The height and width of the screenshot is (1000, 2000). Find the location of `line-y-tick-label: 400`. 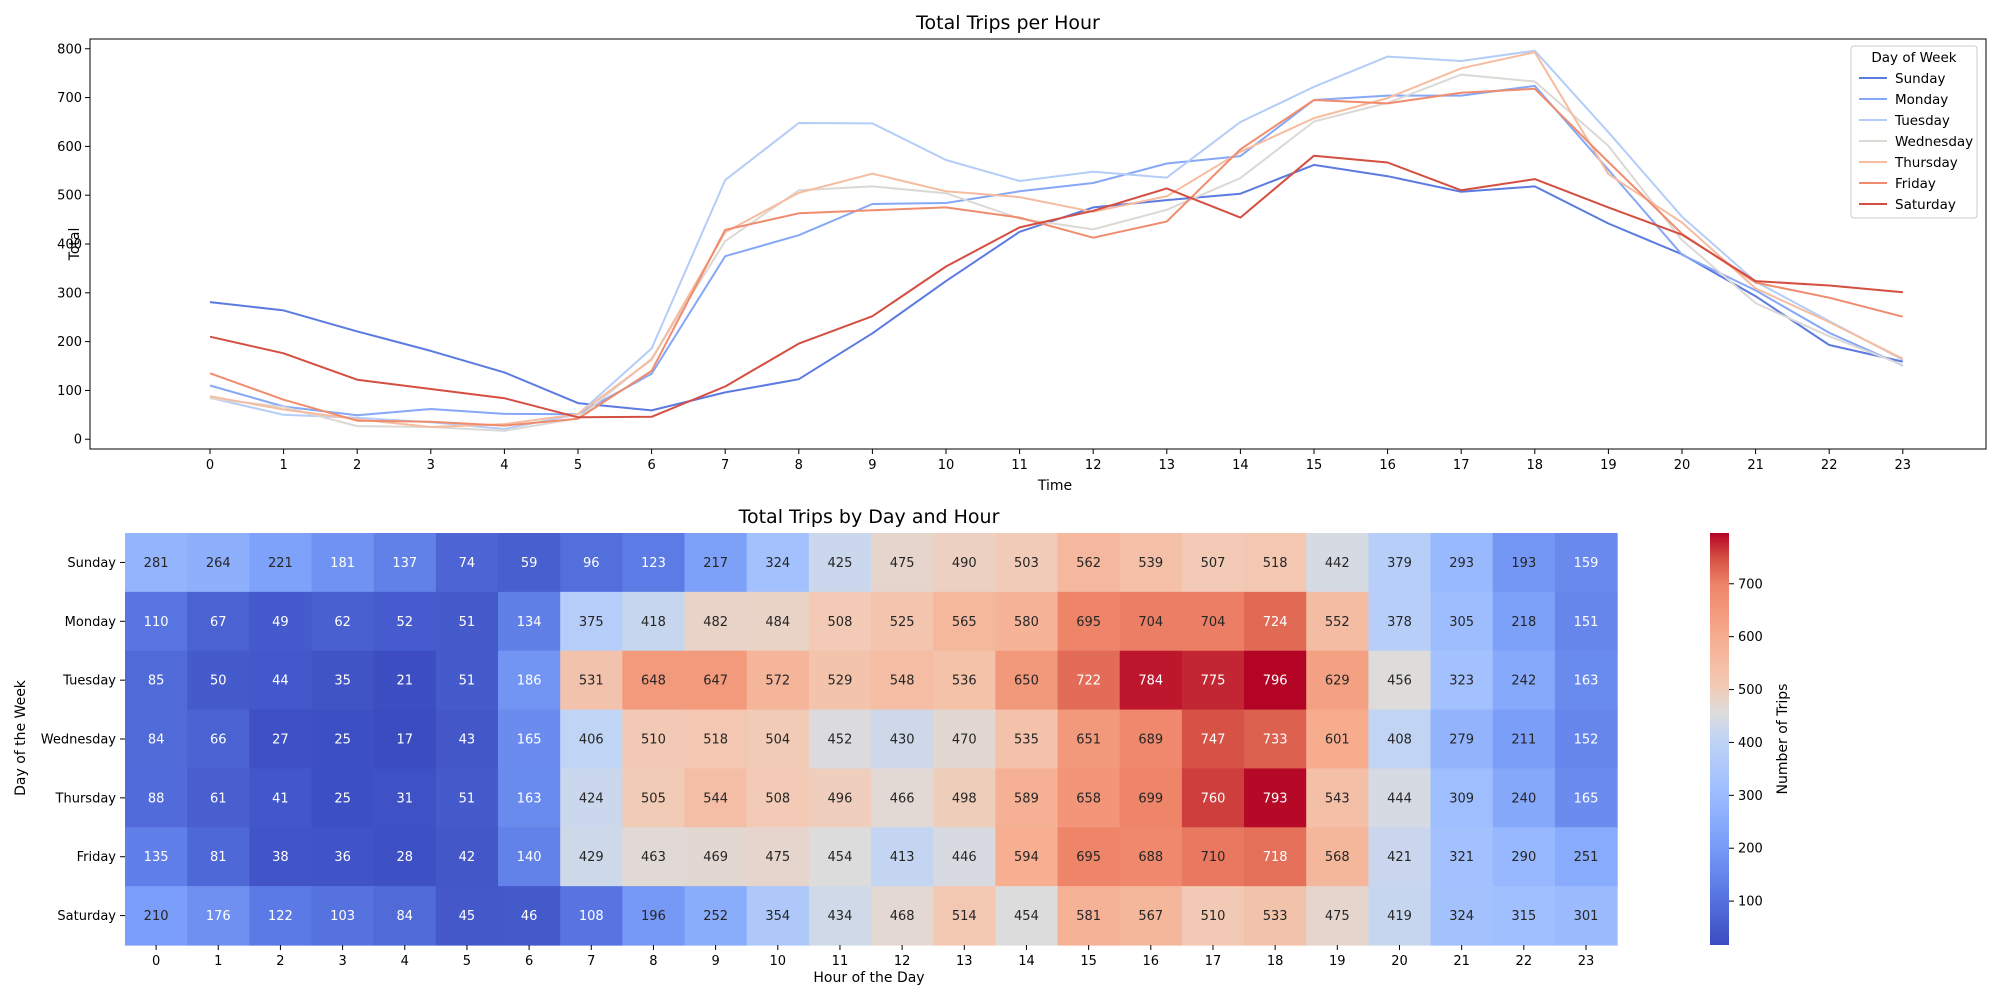

line-y-tick-label: 400 is located at coordinates (69, 245).